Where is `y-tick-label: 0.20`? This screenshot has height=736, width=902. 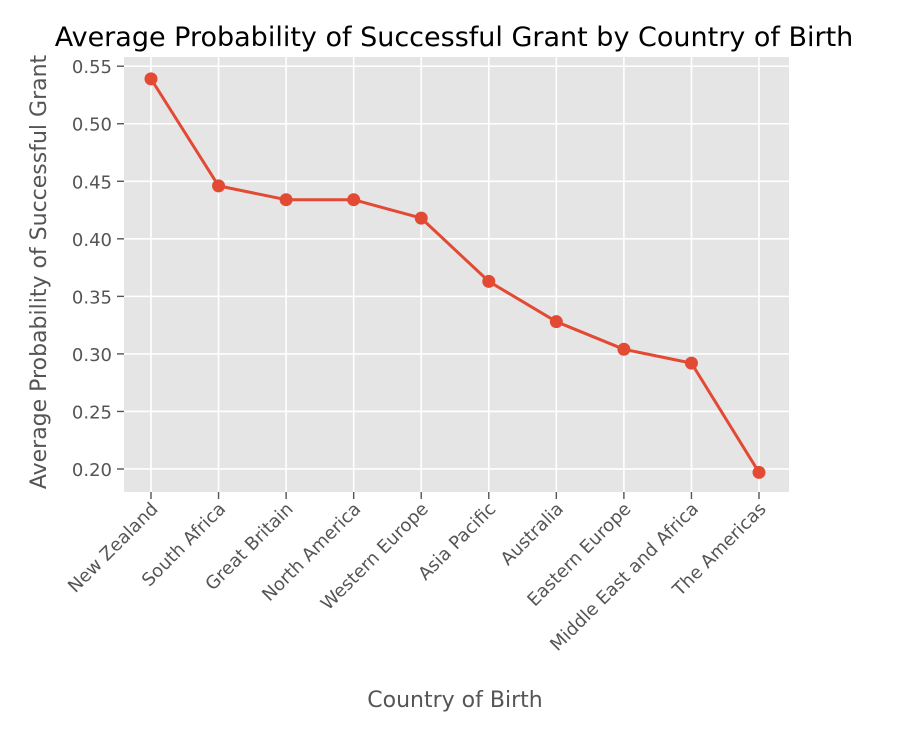
y-tick-label: 0.20 is located at coordinates (92, 470).